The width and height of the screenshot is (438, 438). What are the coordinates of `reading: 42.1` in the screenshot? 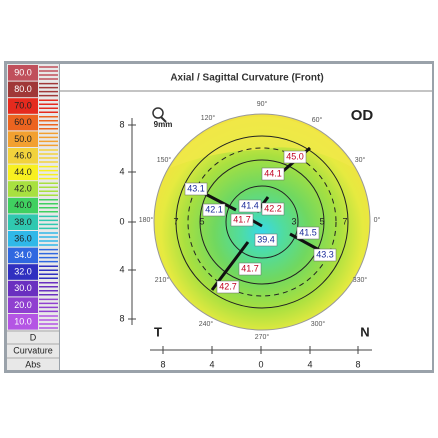 It's located at (214, 209).